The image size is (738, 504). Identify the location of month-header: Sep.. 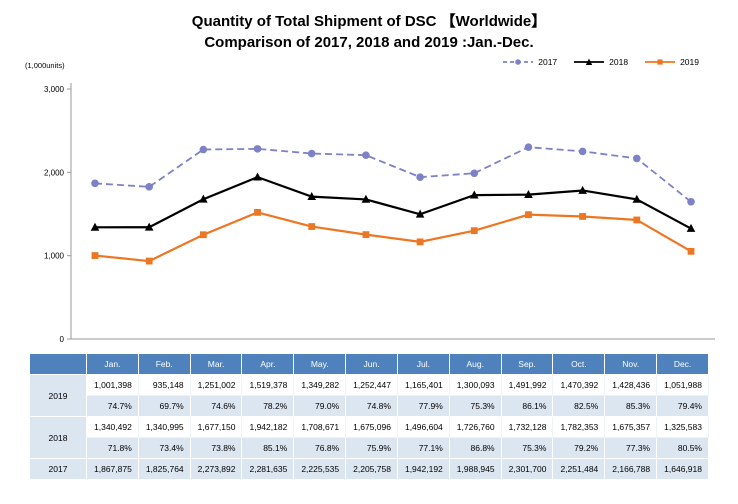
(527, 364).